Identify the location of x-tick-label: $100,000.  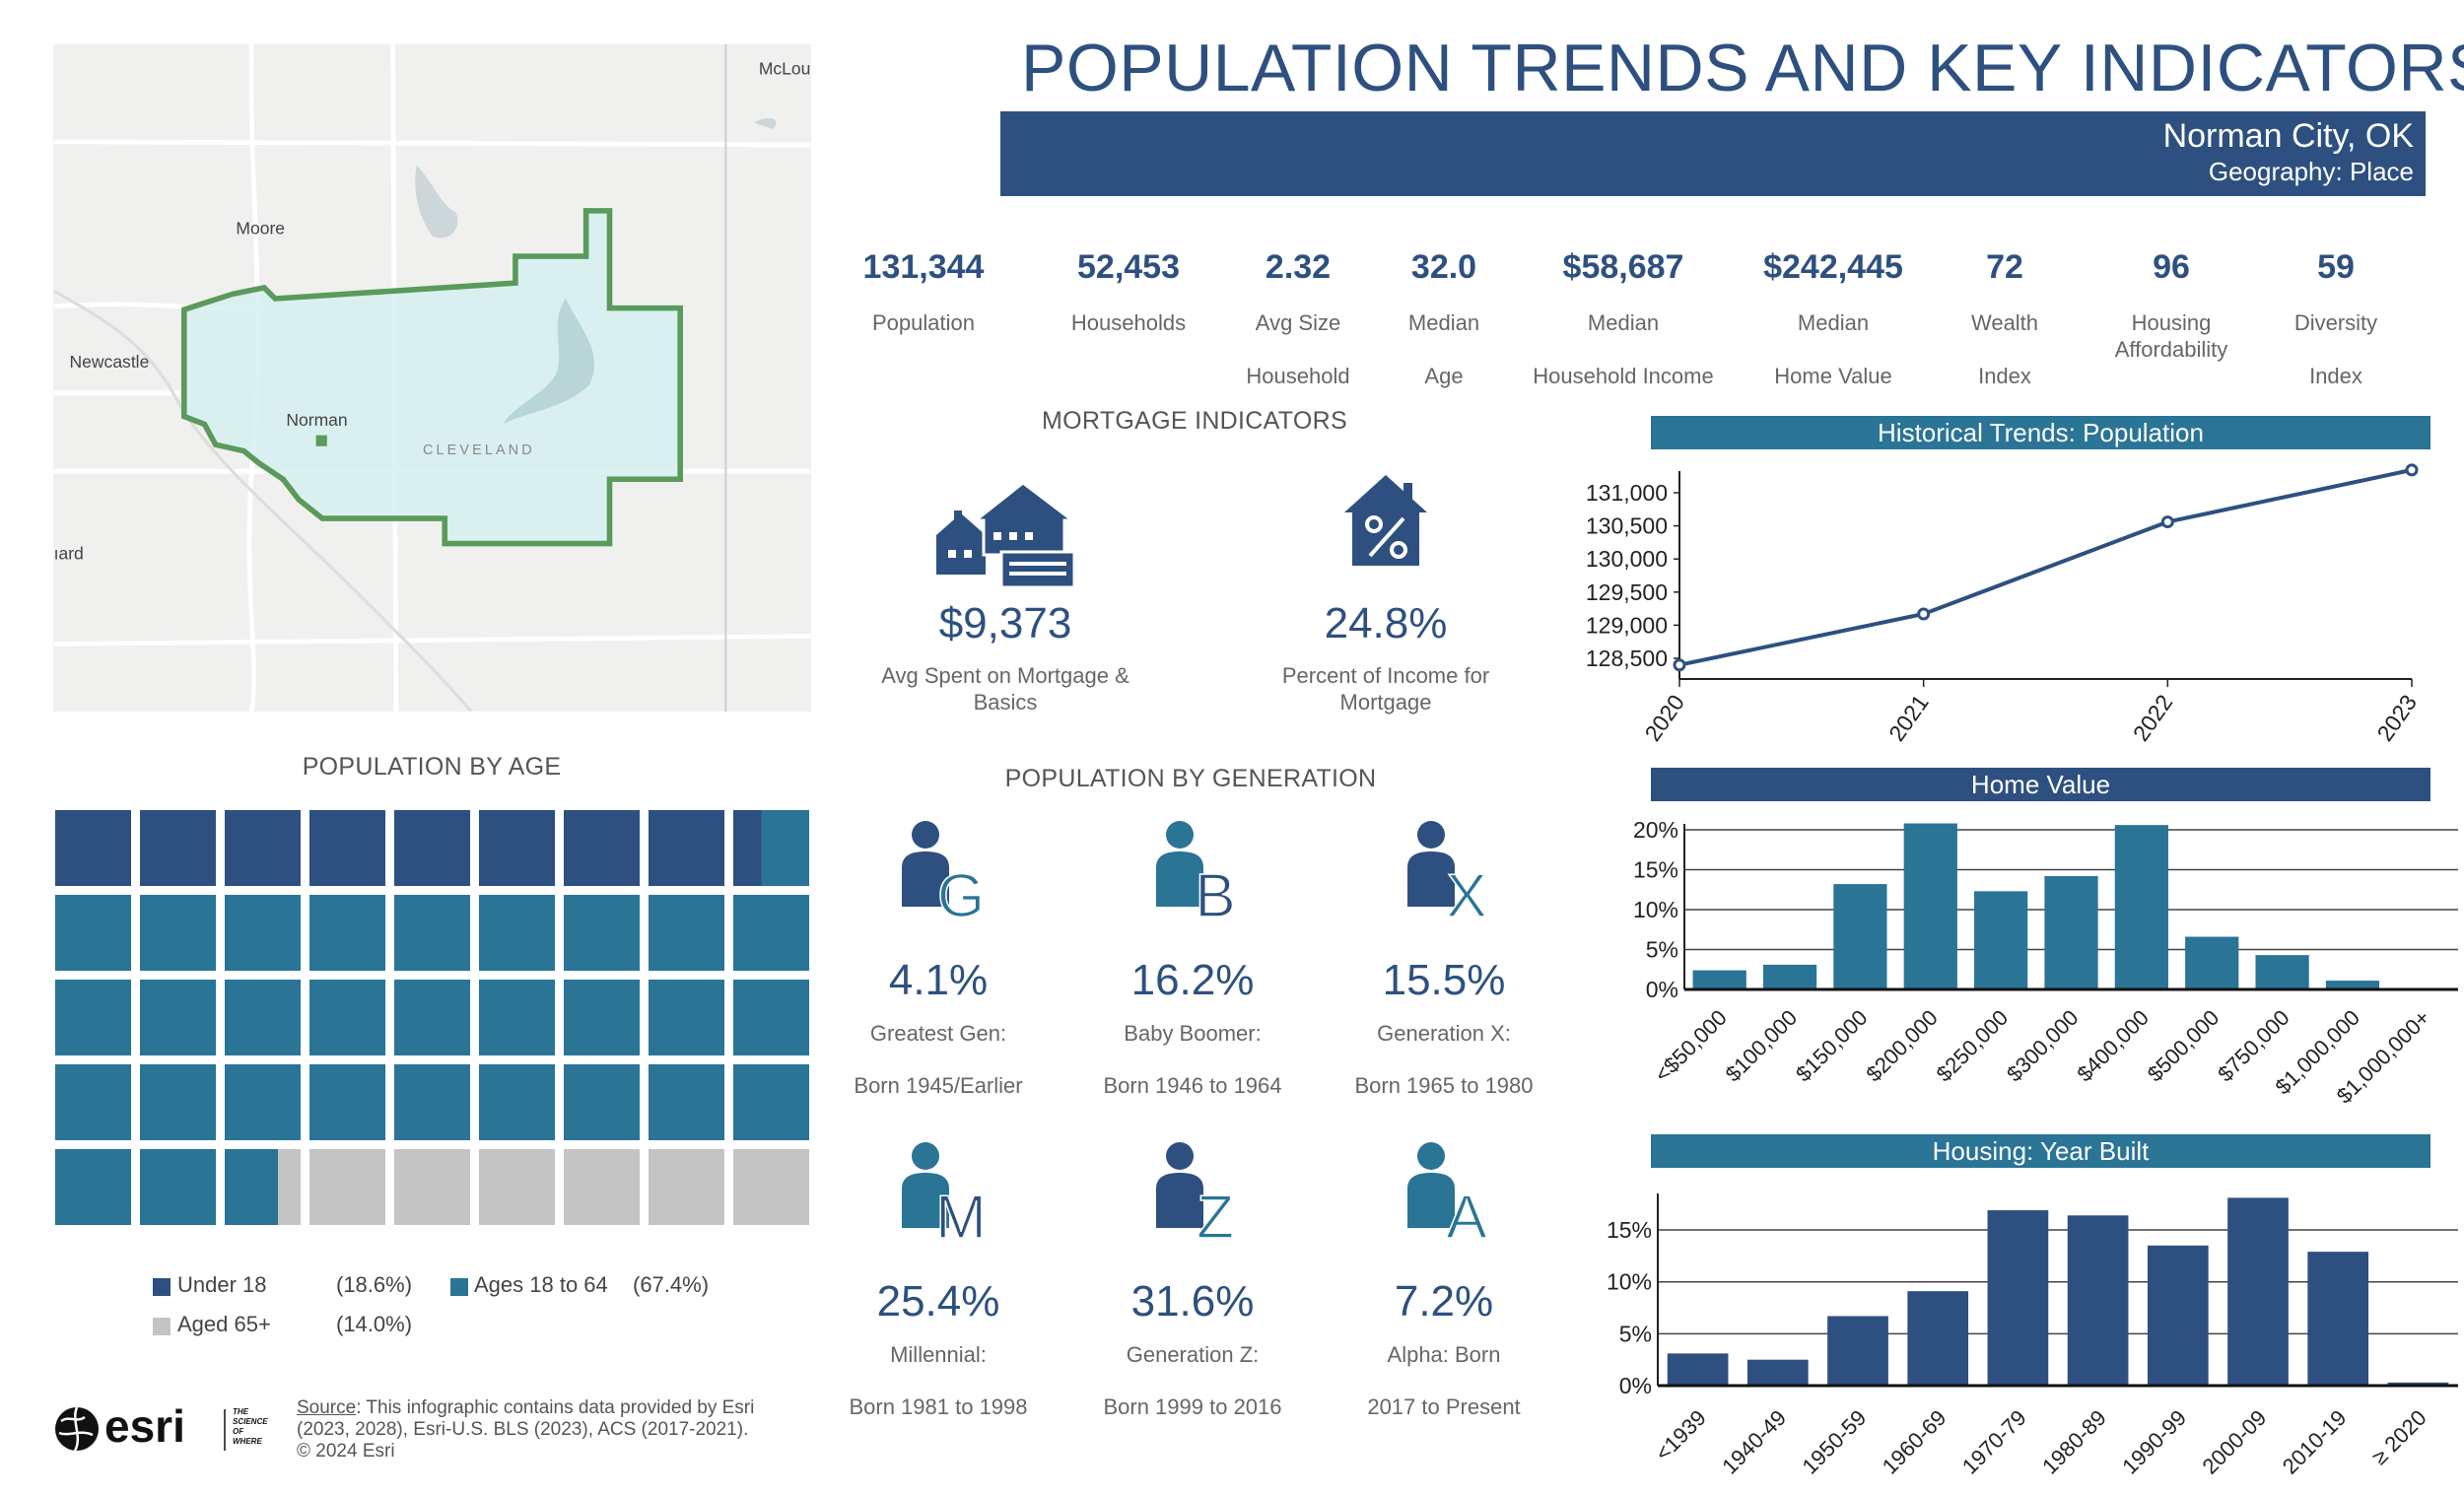
(1762, 1046).